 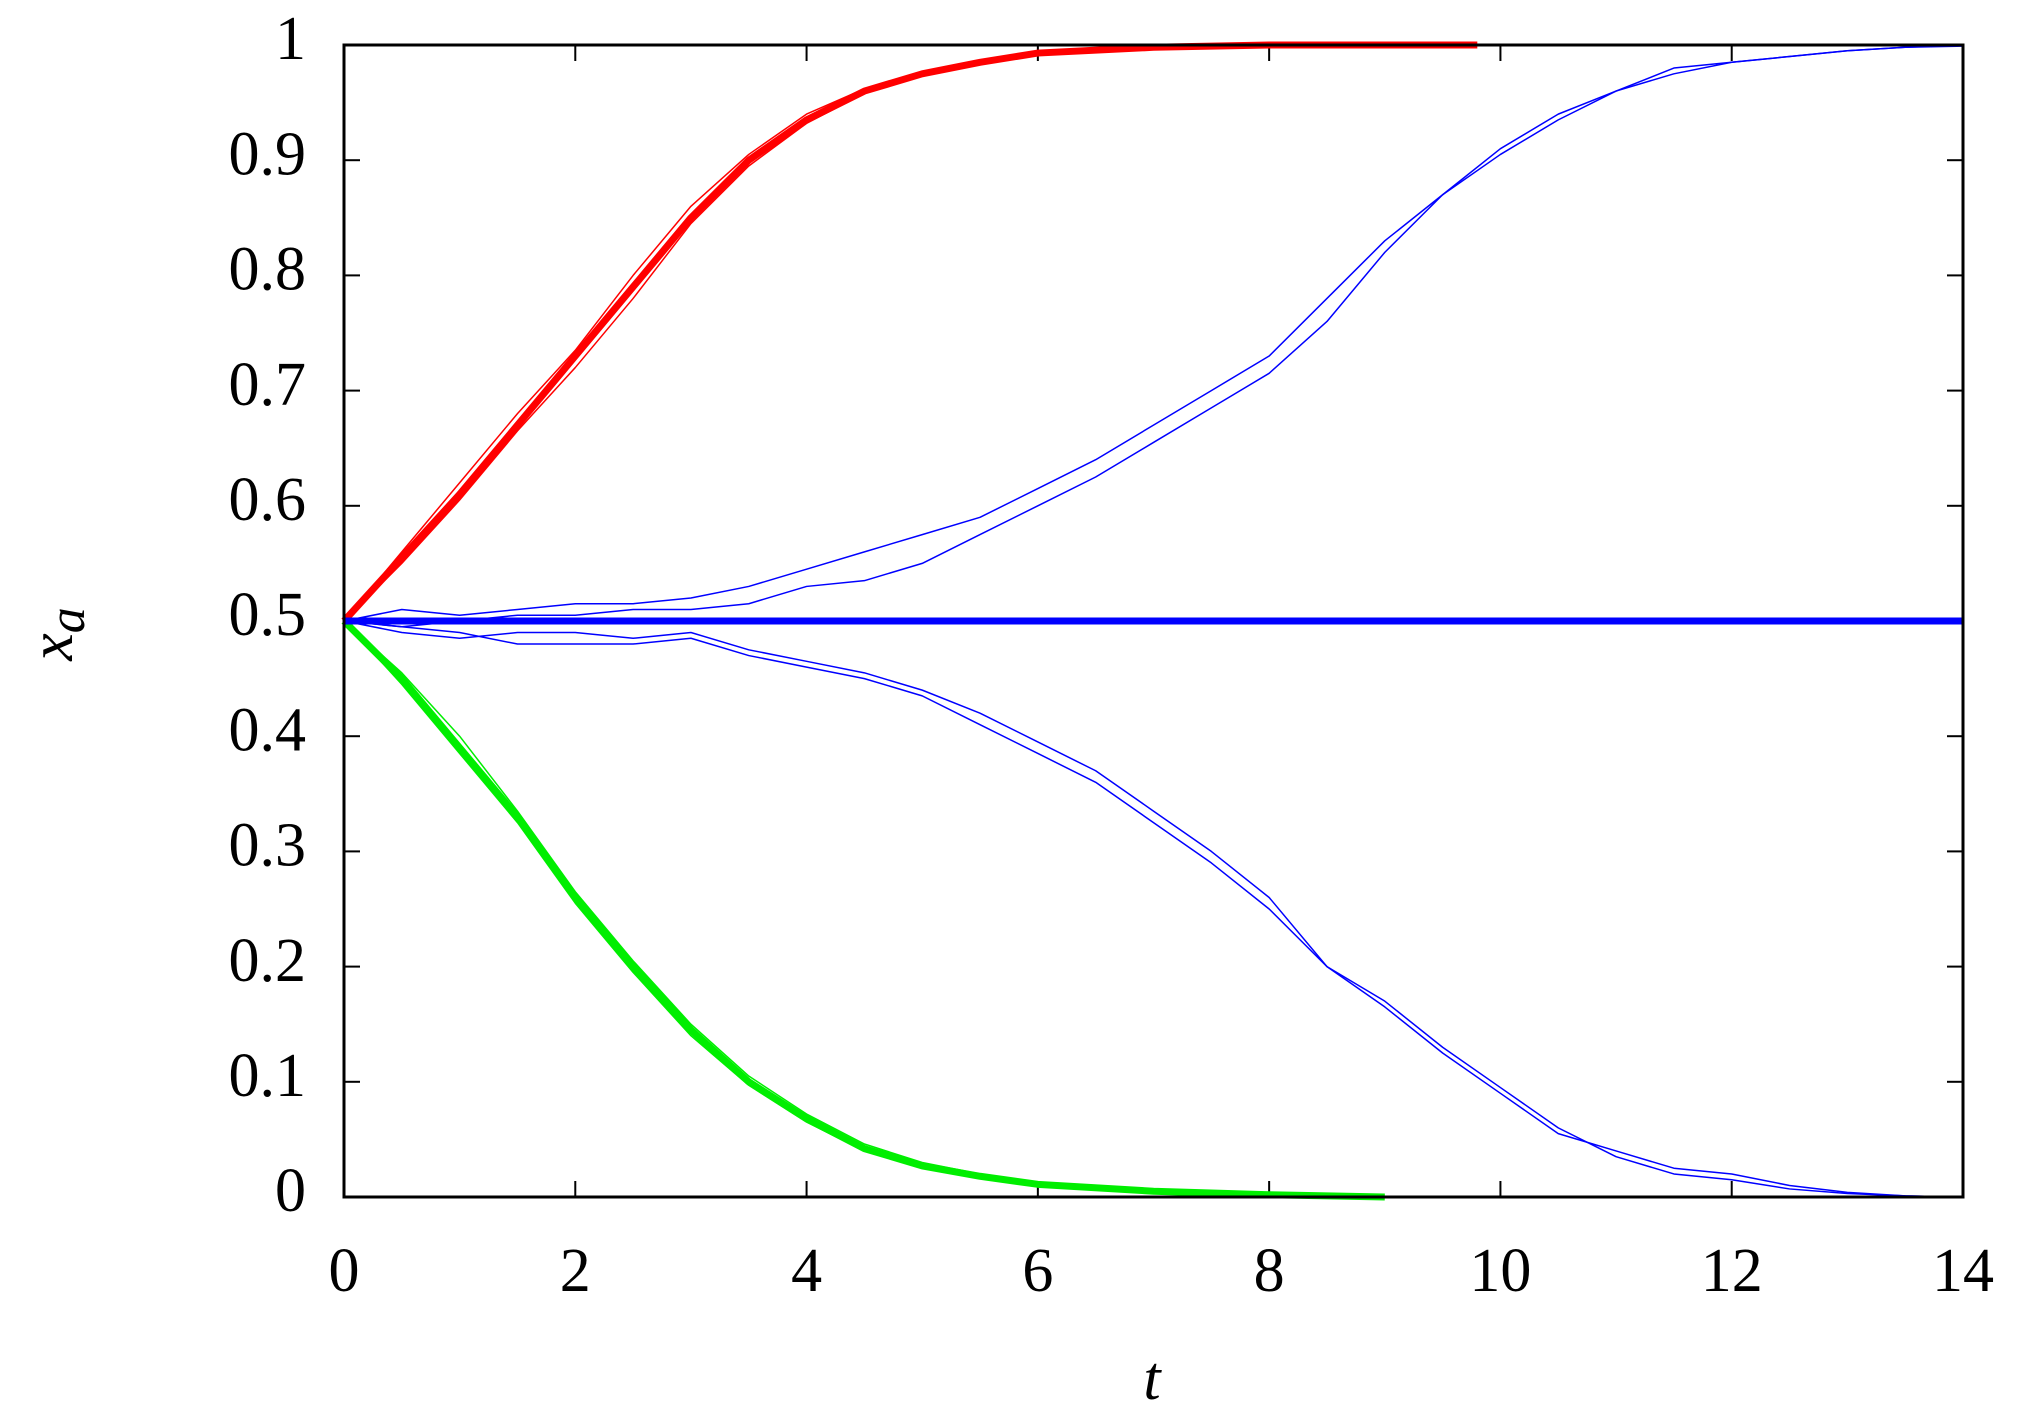 What do you see at coordinates (268, 1076) in the screenshot?
I see `y-tick-label: 0.1` at bounding box center [268, 1076].